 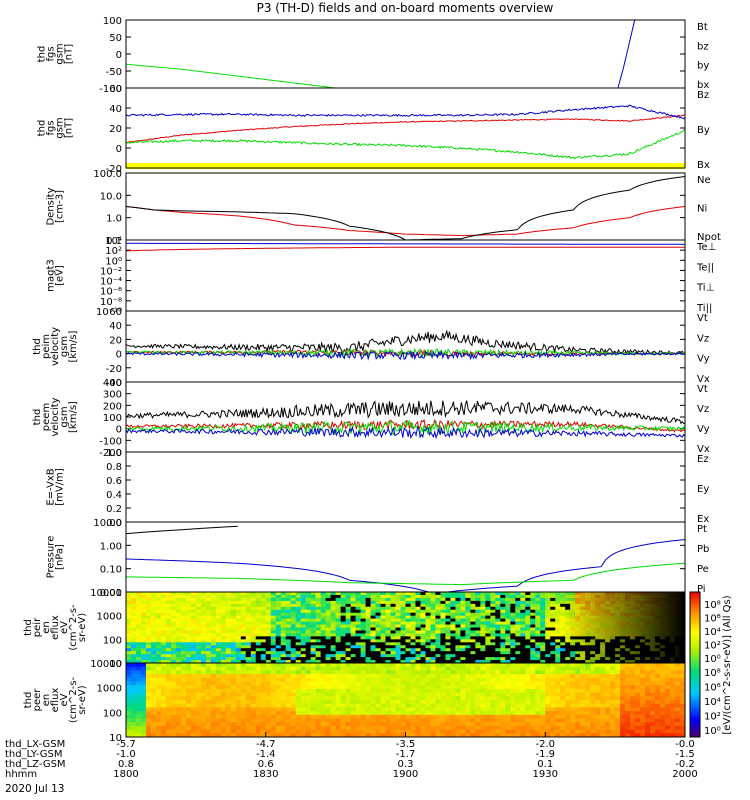 What do you see at coordinates (705, 288) in the screenshot?
I see `panel-4-legend-Ti⊥: Ti⊥` at bounding box center [705, 288].